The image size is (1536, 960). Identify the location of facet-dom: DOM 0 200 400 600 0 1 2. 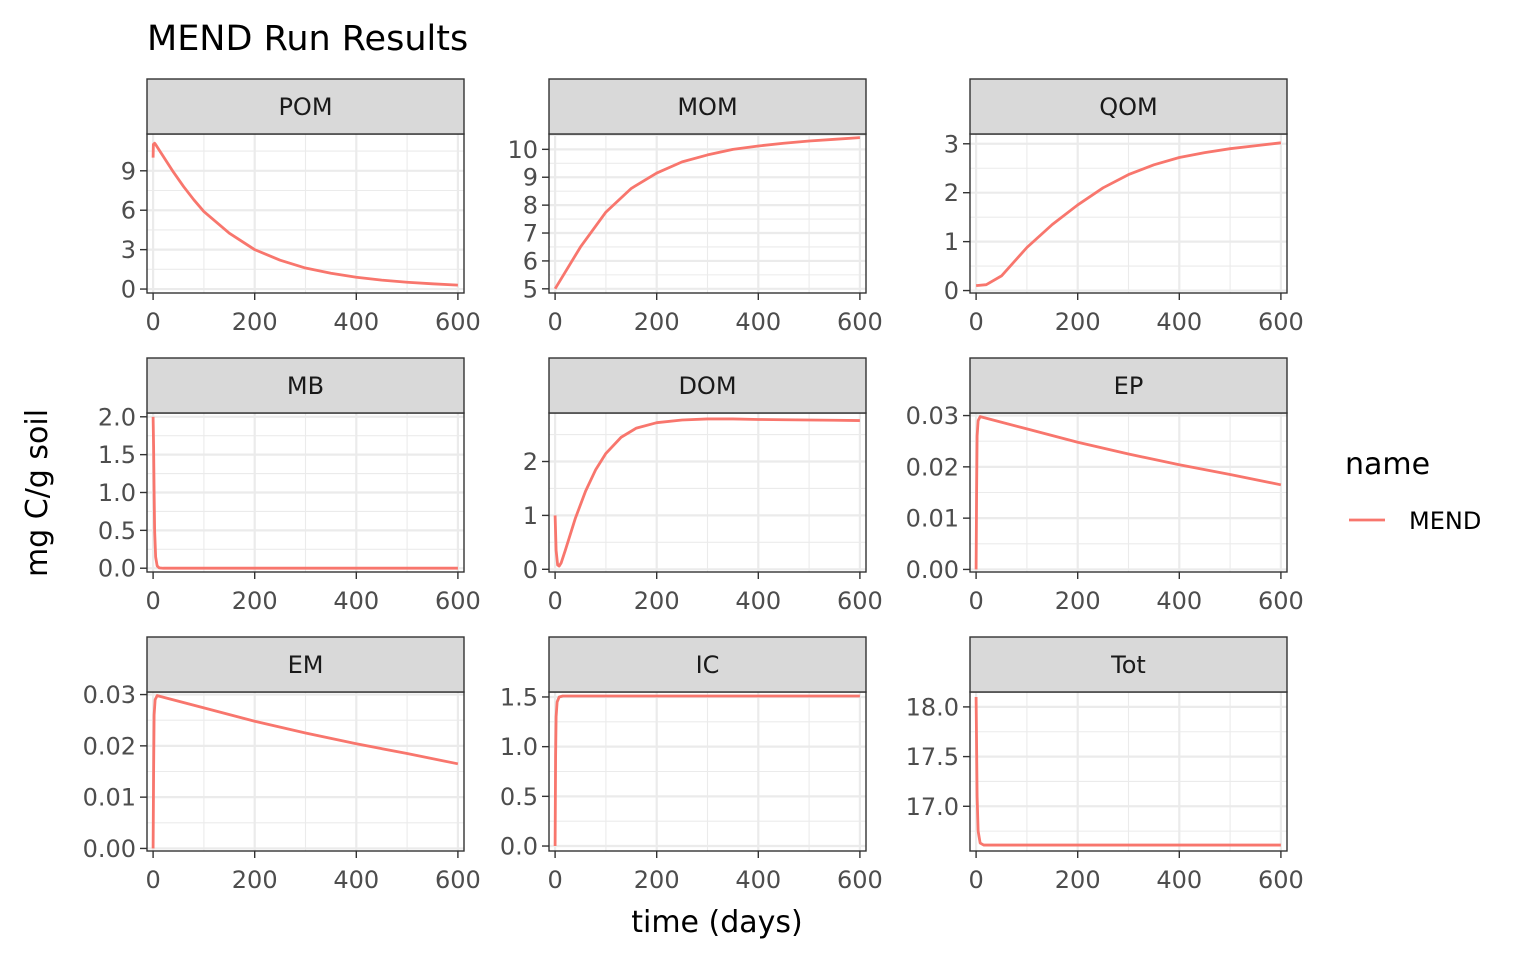
(703, 486).